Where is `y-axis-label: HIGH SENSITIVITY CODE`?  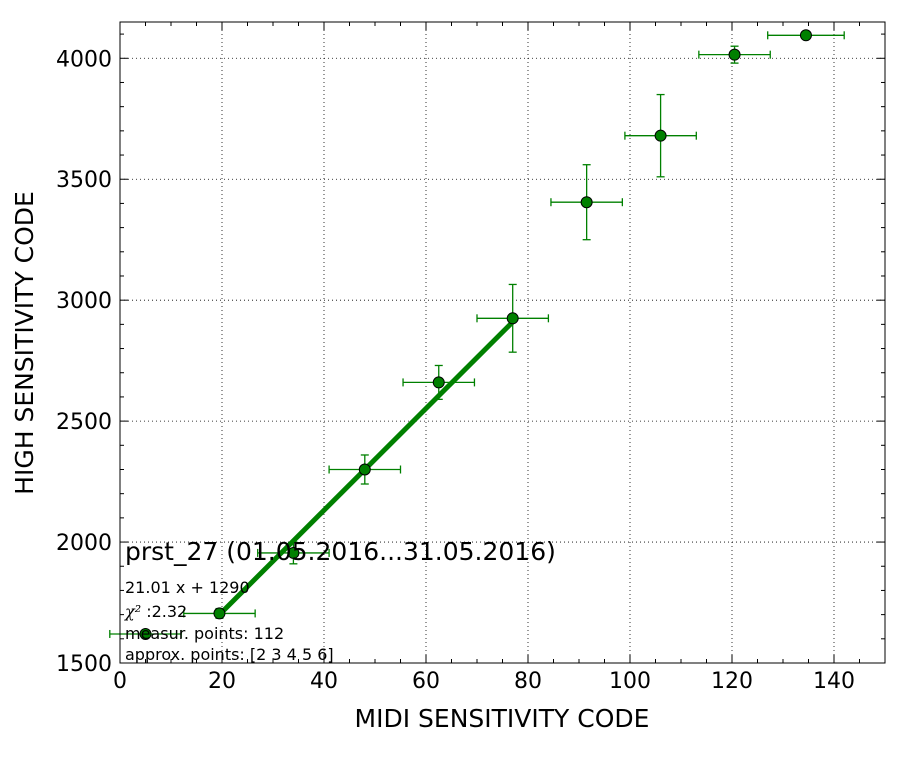 y-axis-label: HIGH SENSITIVITY CODE is located at coordinates (24, 343).